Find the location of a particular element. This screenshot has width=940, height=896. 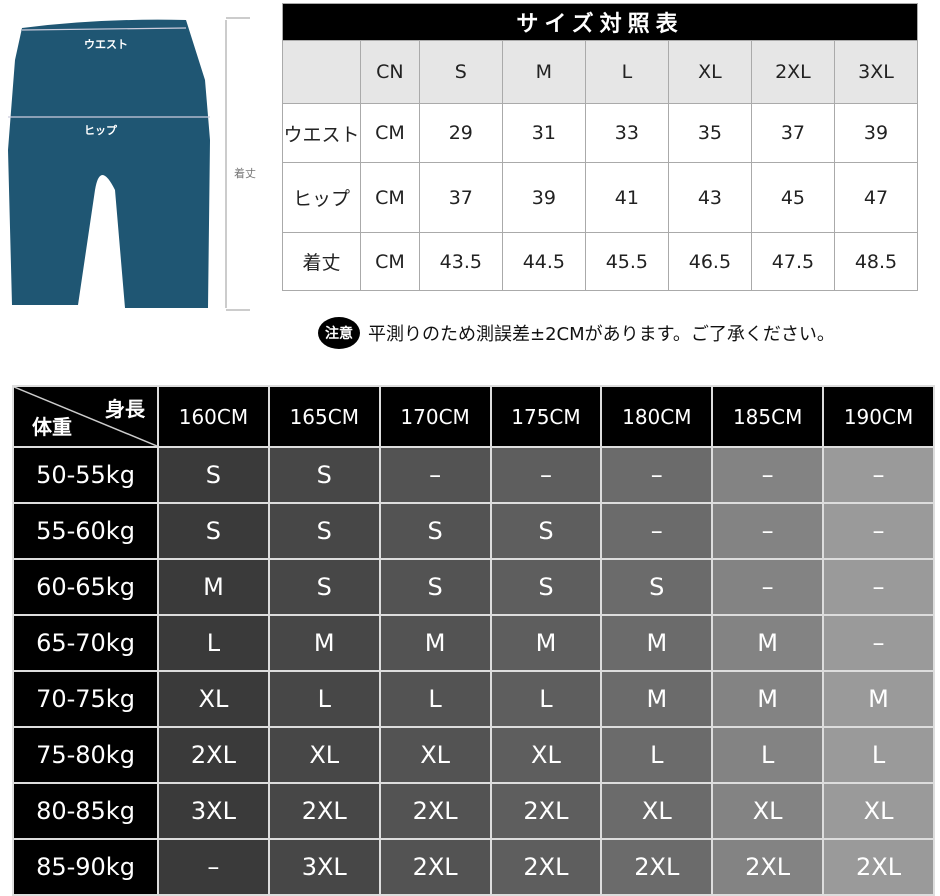

size-row: 着丈 CM 43.5 44.5 45.5 46.5 47.5 48.5 is located at coordinates (600, 261).